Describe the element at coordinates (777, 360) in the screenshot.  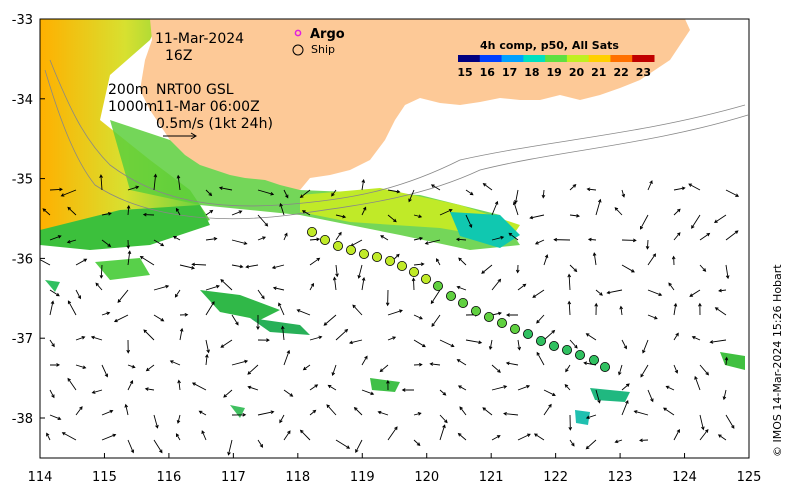
I see `credit-text: © IMOS 14-Mar-2024 15:26 Hobart` at that location.